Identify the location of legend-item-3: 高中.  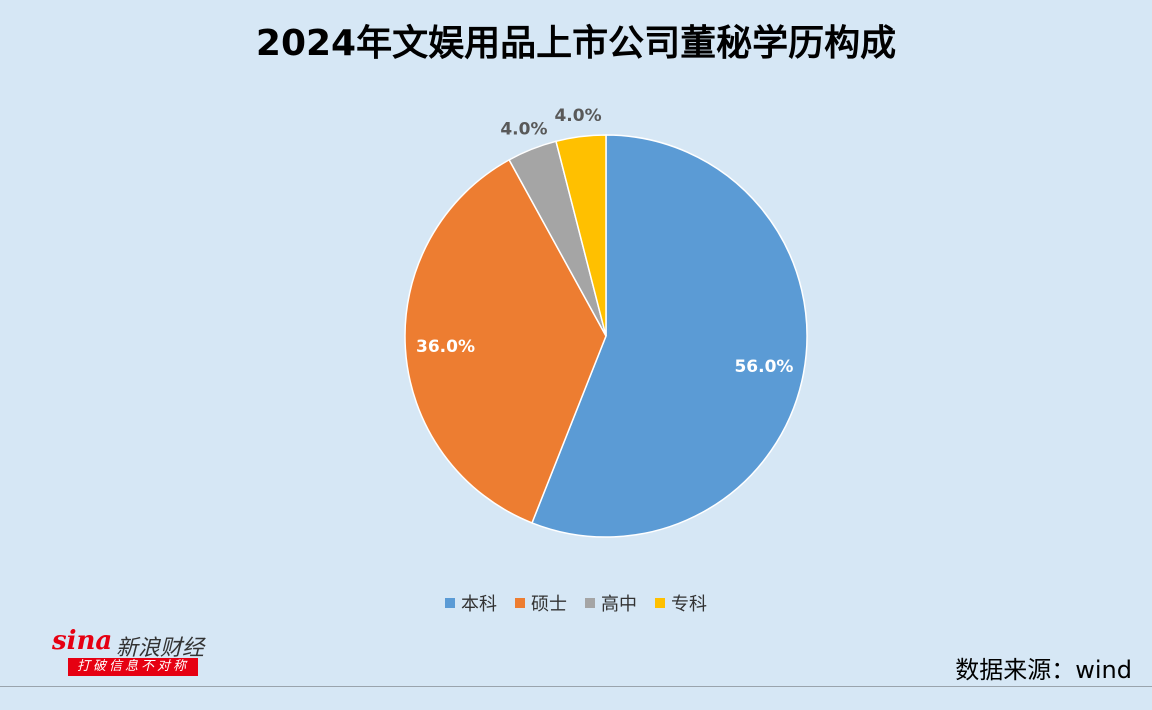
(611, 603).